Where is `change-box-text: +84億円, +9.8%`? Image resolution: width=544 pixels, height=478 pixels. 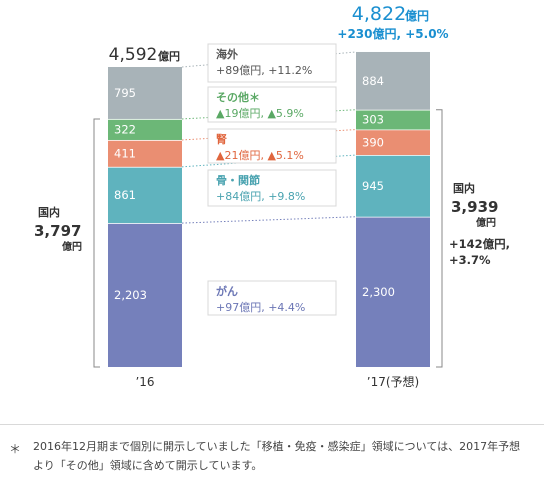
change-box-text: +84億円, +9.8% is located at coordinates (260, 196).